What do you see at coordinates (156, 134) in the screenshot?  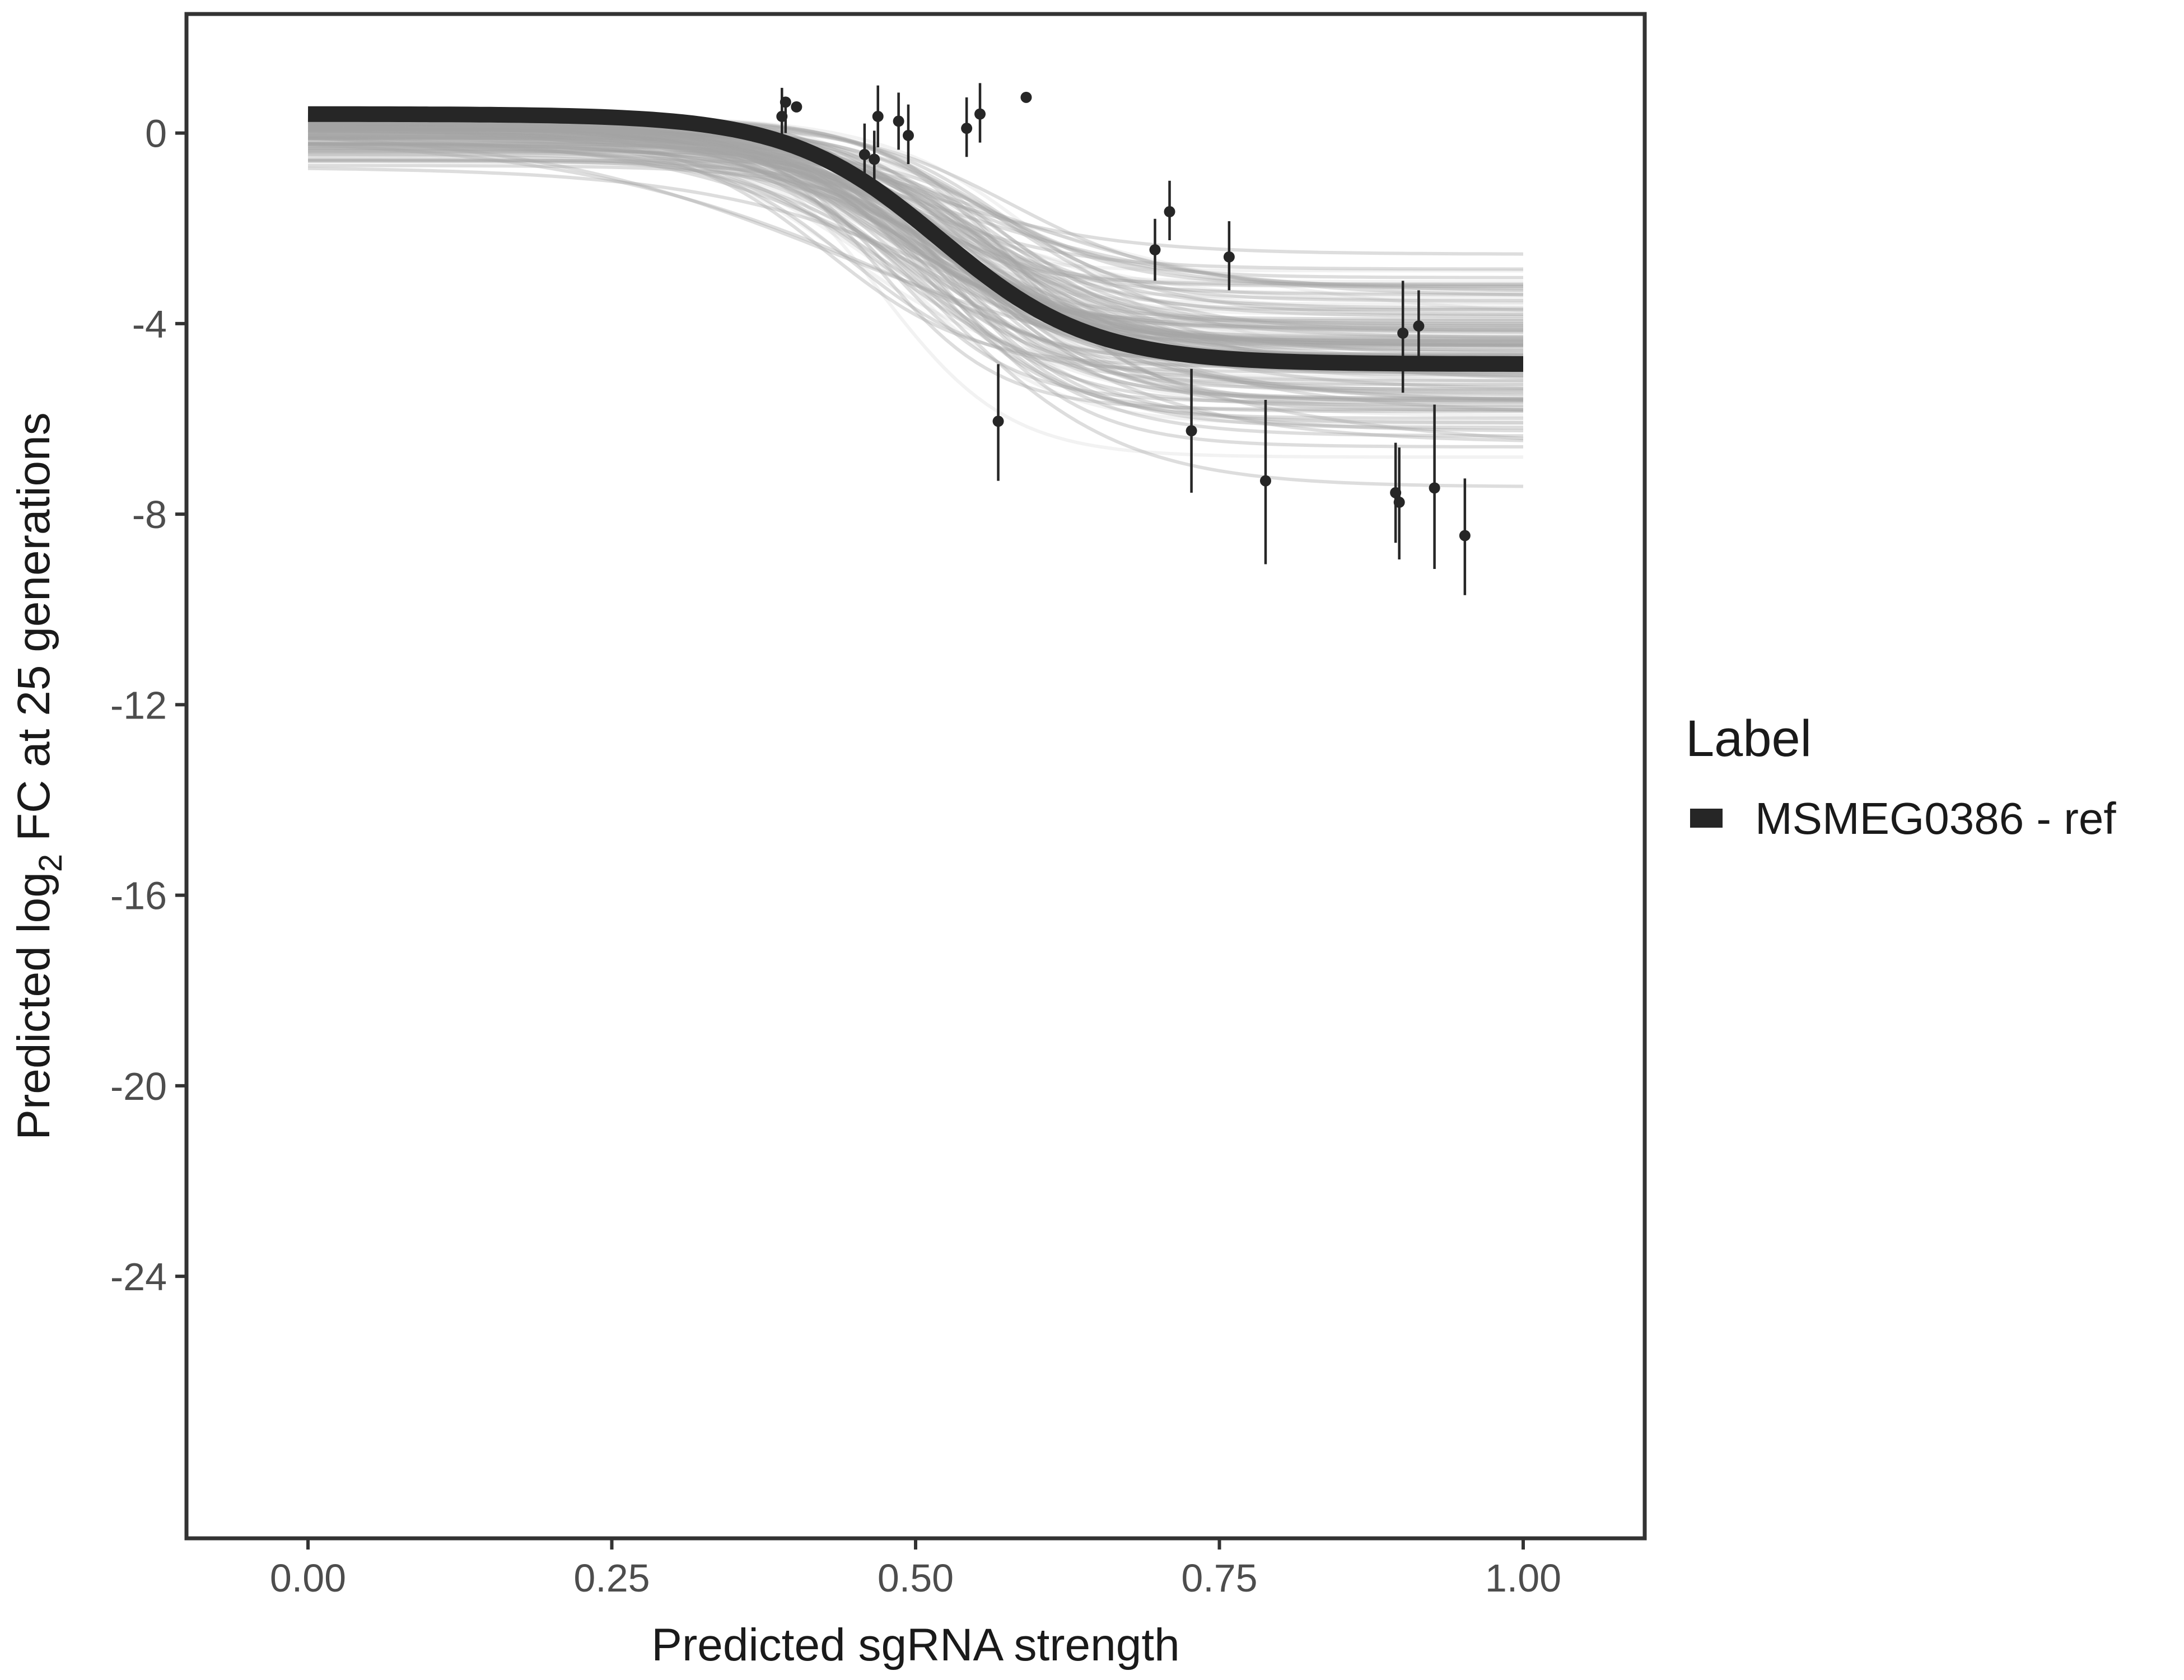 I see `y-tick-label: 0` at bounding box center [156, 134].